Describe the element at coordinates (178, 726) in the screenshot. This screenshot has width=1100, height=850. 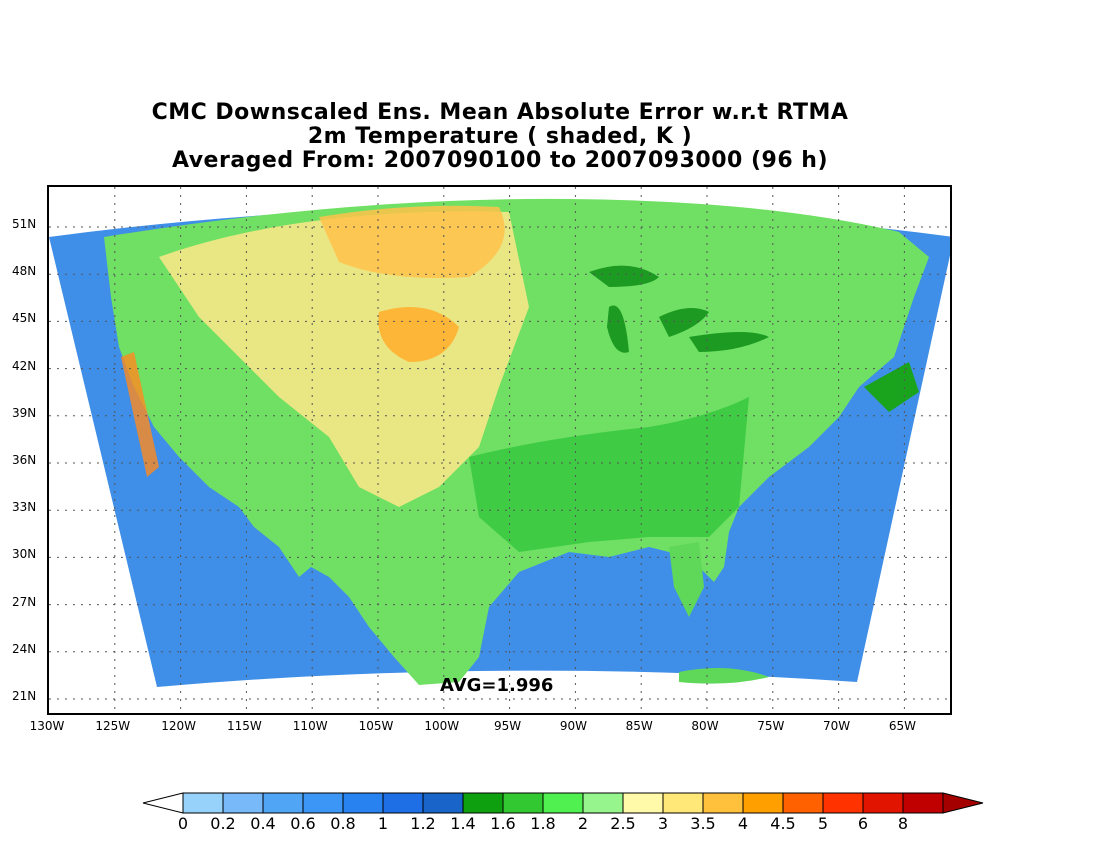
I see `lon-label: 120W` at that location.